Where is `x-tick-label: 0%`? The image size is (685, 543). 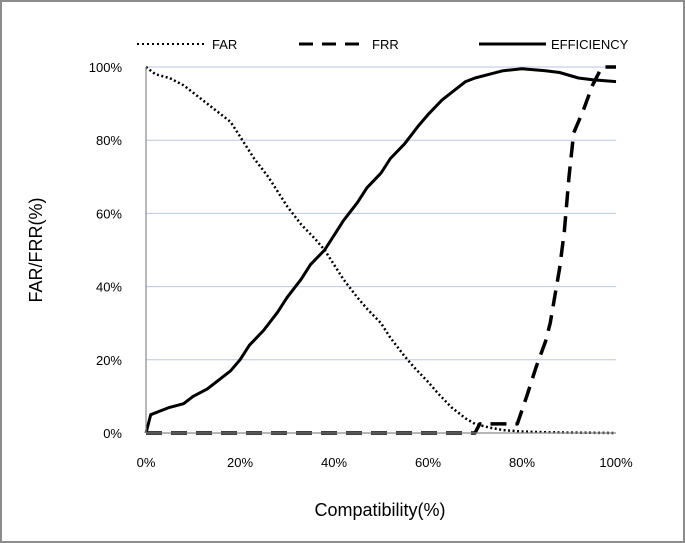
x-tick-label: 0% is located at coordinates (146, 462).